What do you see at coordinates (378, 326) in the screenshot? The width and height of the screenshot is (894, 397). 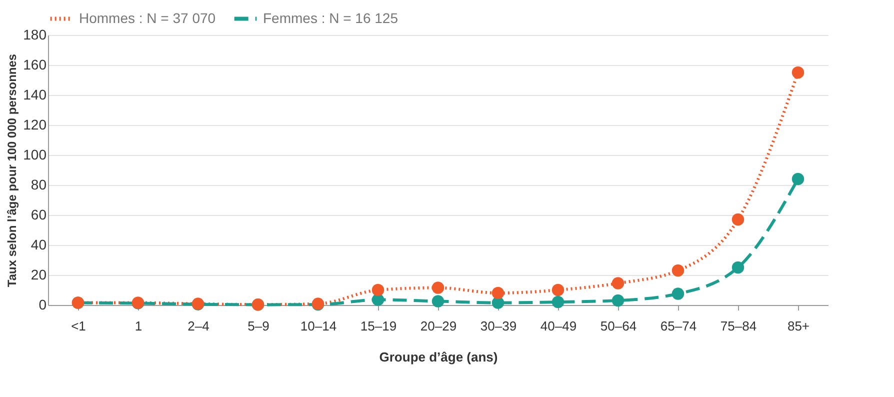 I see `x-tick-label: 15–19` at bounding box center [378, 326].